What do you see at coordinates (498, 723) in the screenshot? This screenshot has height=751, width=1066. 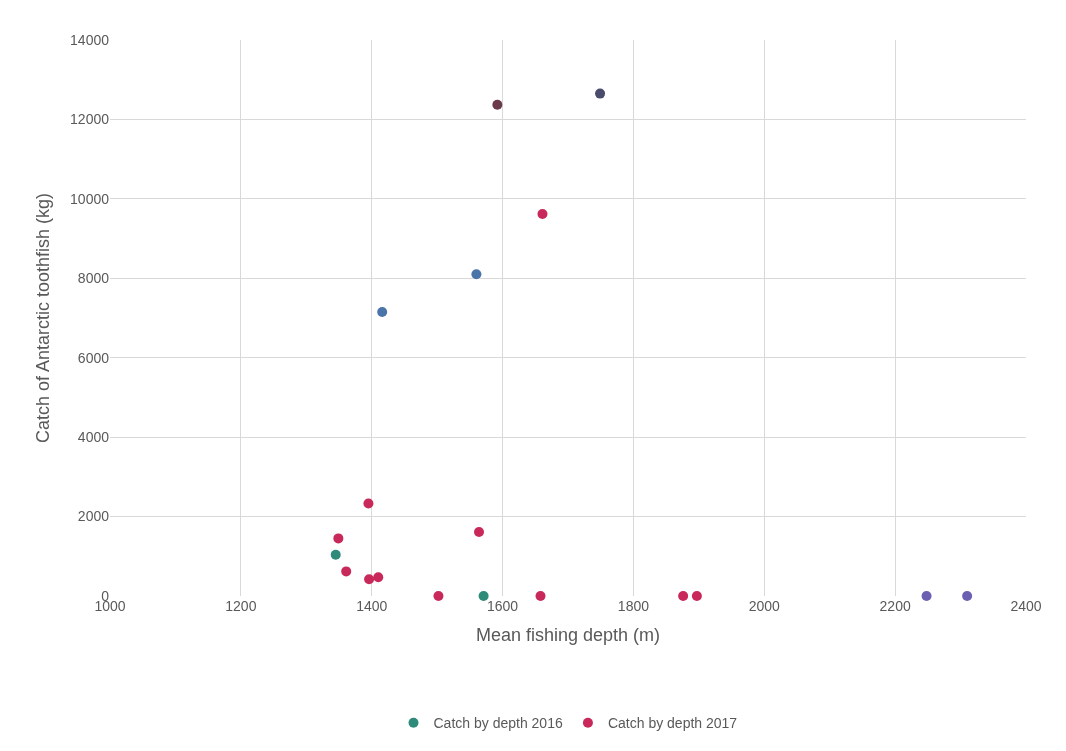 I see `legend-label: Catch by depth 2016` at bounding box center [498, 723].